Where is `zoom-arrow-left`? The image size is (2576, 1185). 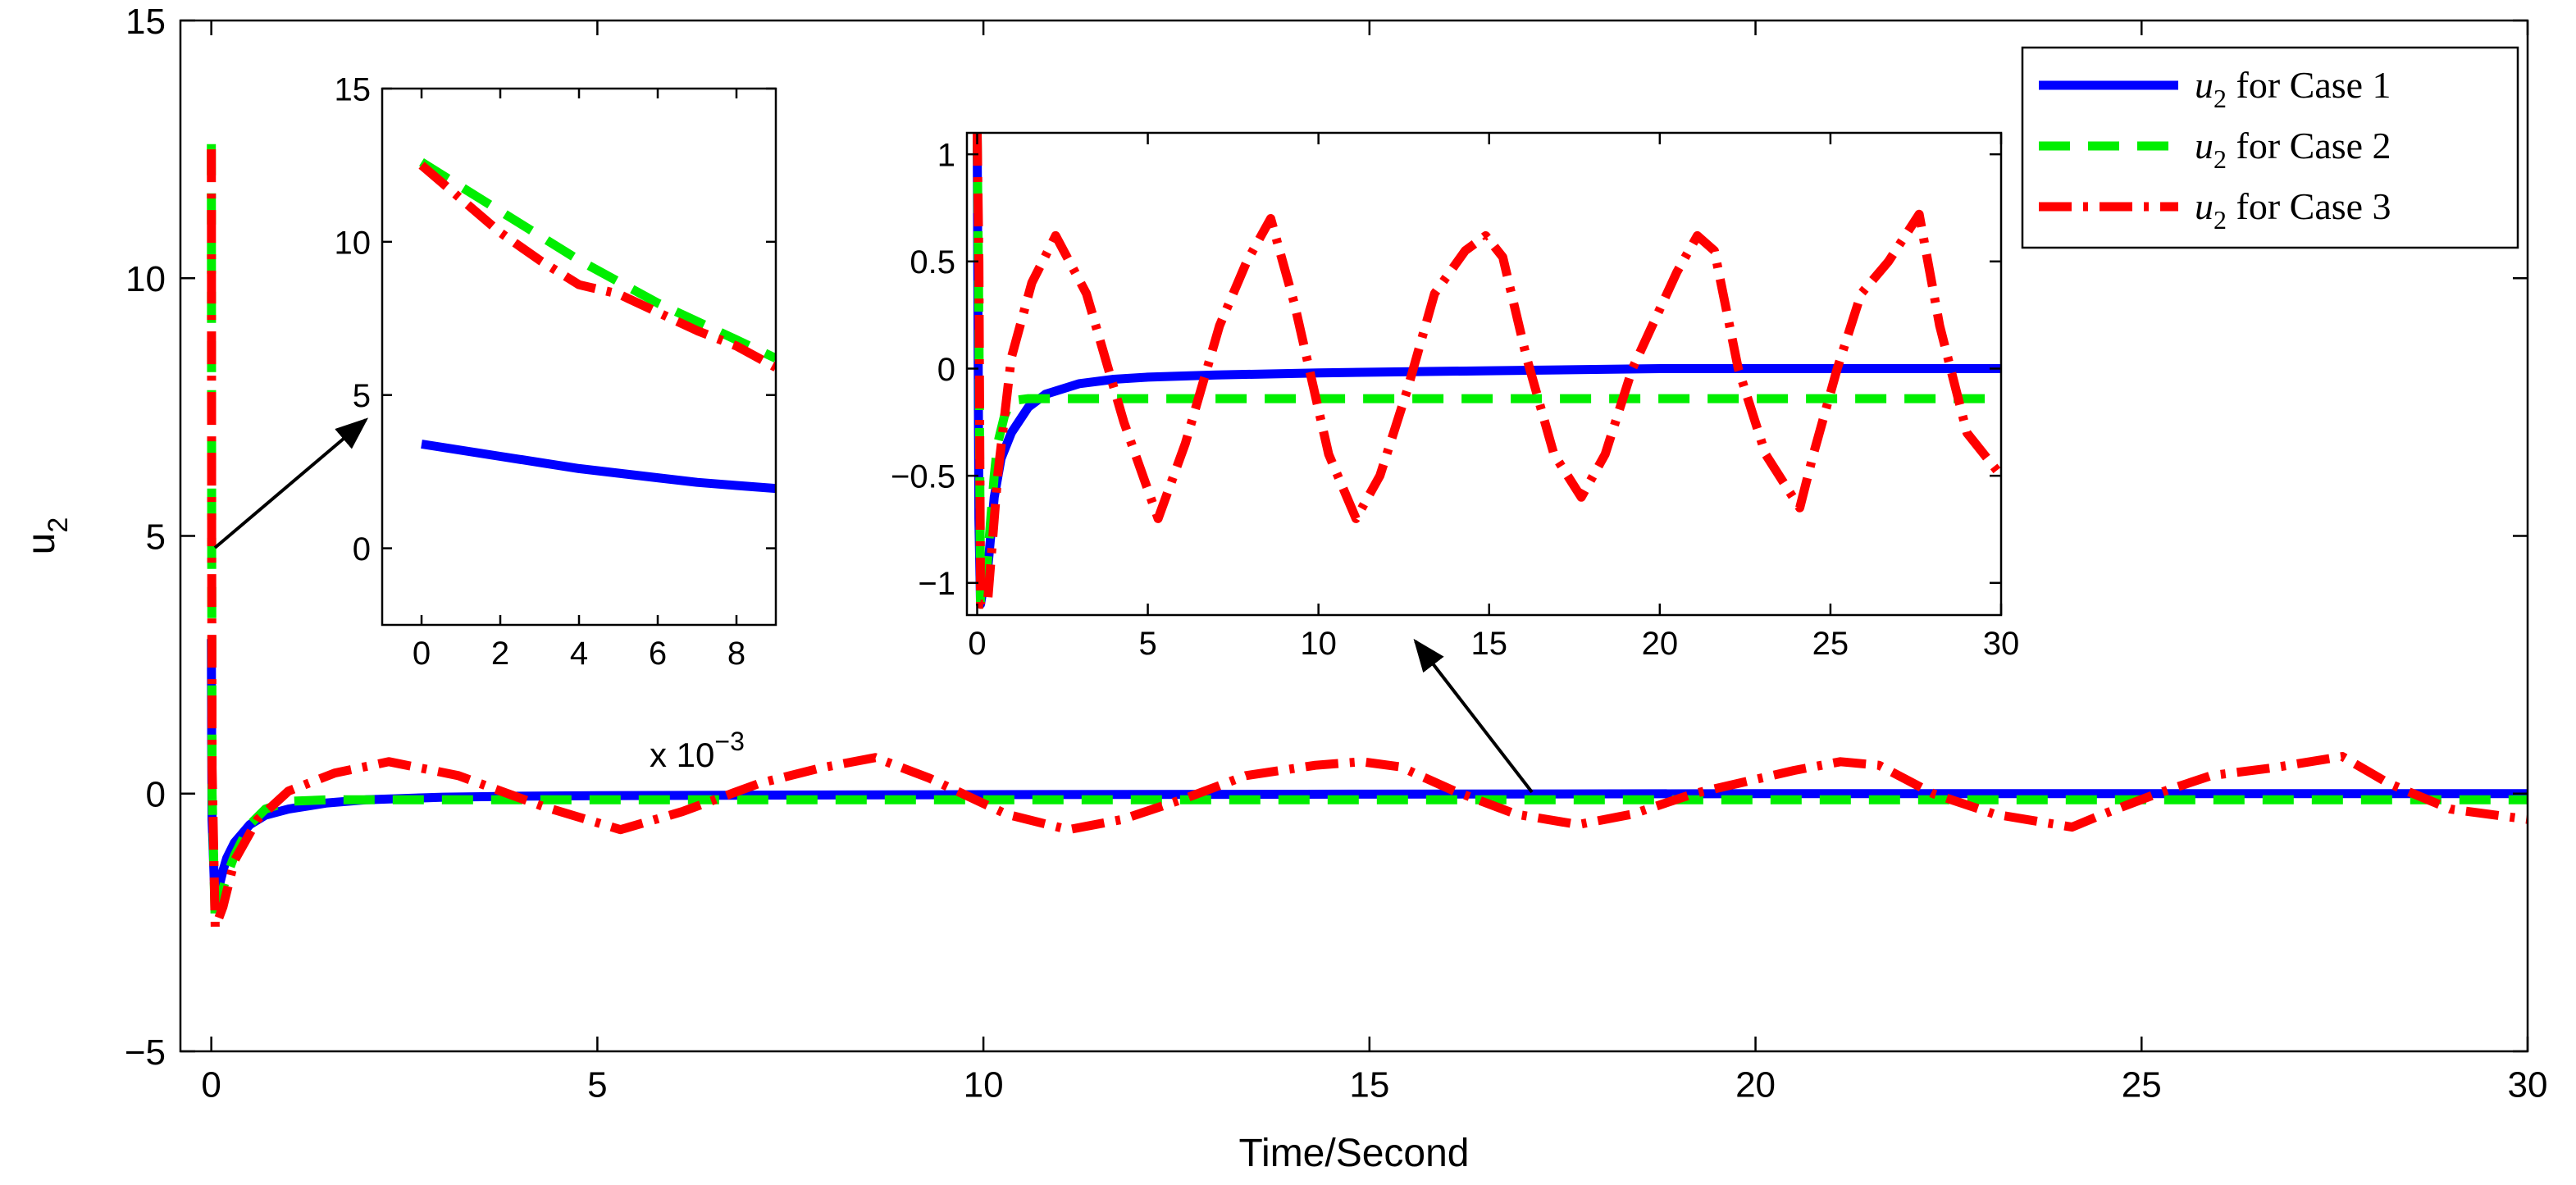
zoom-arrow-left is located at coordinates (291, 483).